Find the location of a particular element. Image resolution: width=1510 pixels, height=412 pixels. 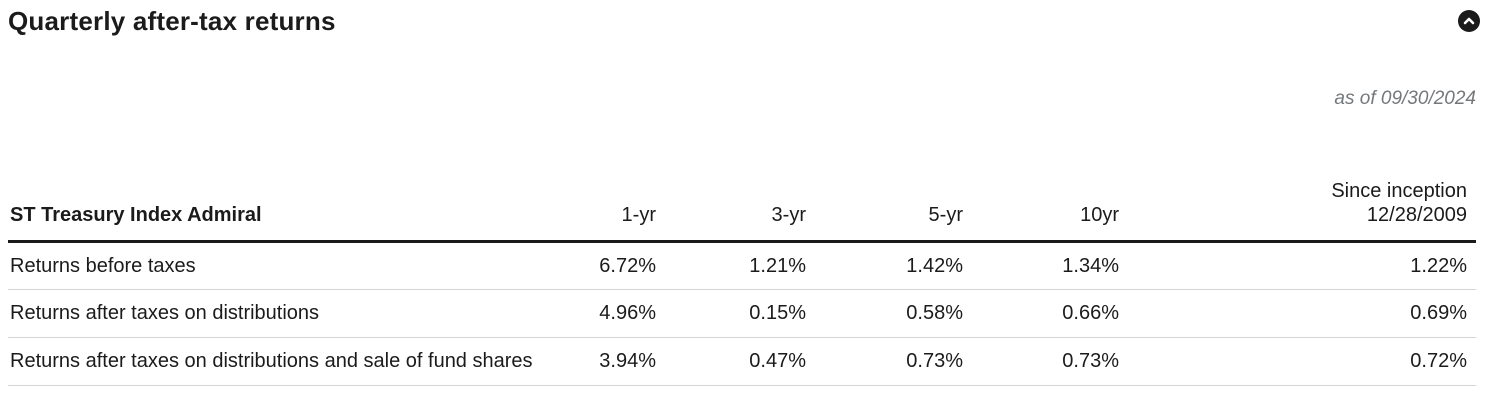

cell-value: 1.21% is located at coordinates (731, 265).